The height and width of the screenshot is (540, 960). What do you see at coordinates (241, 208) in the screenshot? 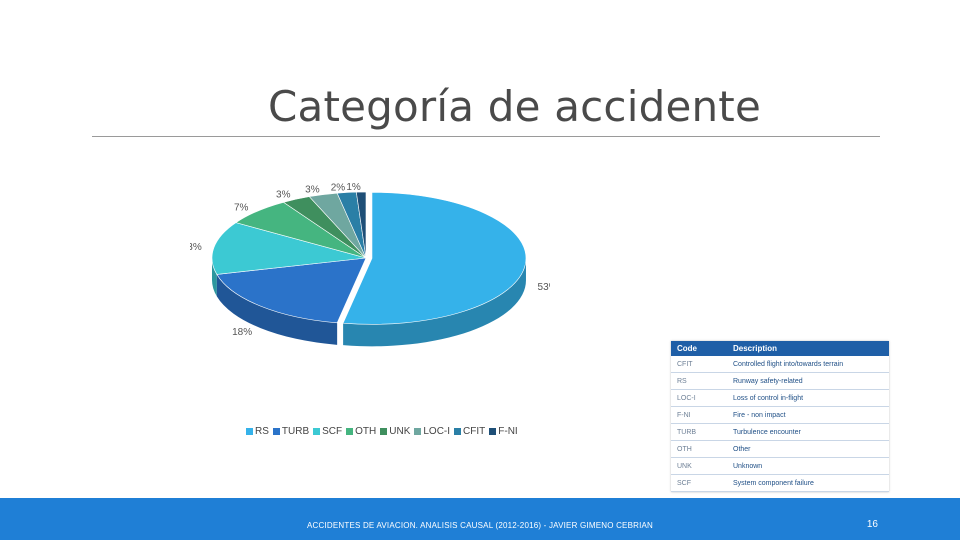
I see `data-label-oth: 7%` at bounding box center [241, 208].